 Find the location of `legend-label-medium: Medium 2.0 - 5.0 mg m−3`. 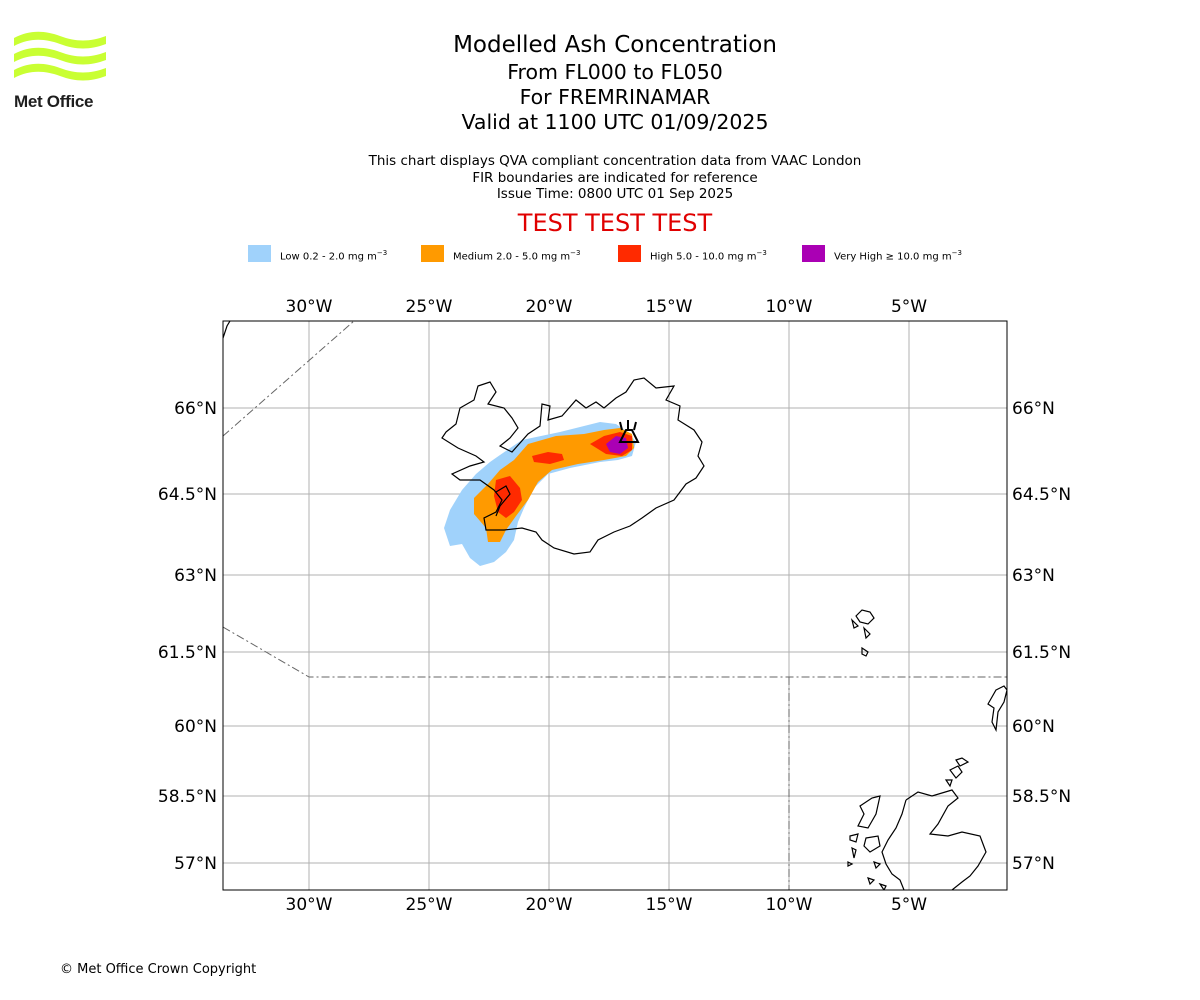

legend-label-medium: Medium 2.0 - 5.0 mg m−3 is located at coordinates (517, 256).